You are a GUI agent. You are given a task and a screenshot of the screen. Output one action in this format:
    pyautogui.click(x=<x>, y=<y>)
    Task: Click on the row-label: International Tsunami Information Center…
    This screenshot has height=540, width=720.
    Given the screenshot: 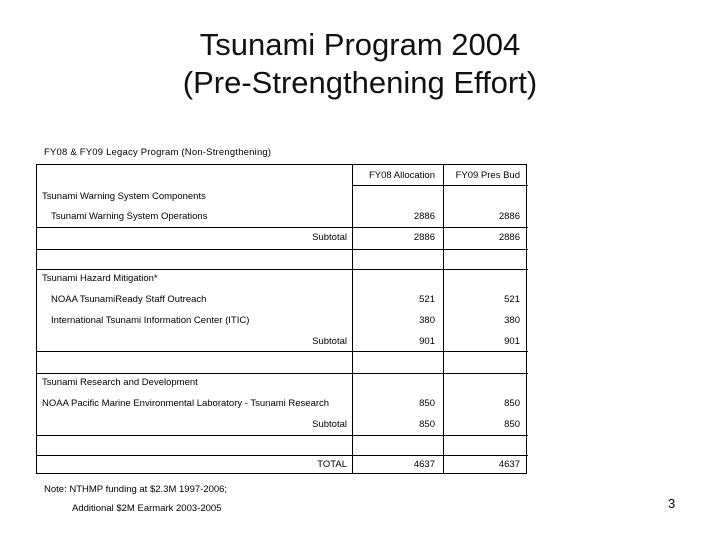 What is the action you would take?
    pyautogui.click(x=150, y=320)
    